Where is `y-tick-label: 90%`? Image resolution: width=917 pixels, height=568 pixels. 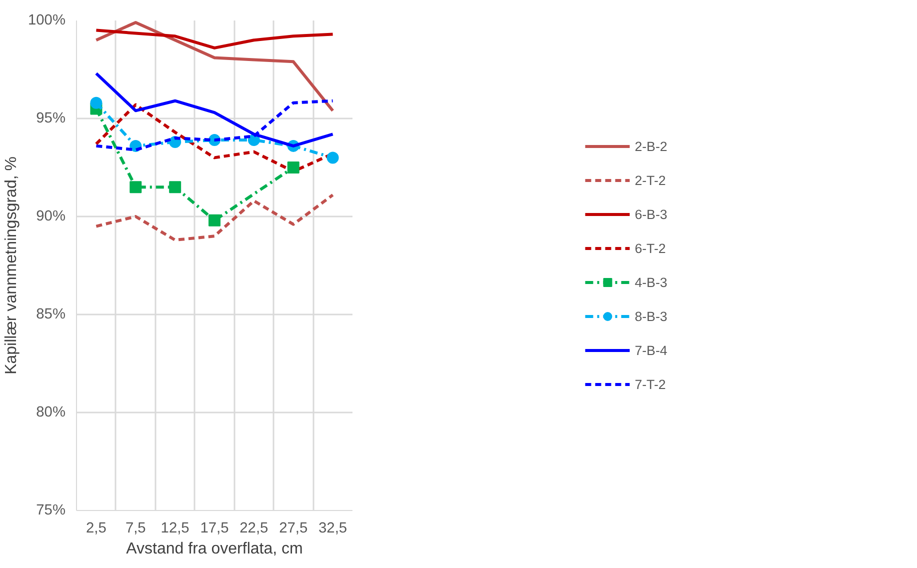 y-tick-label: 90% is located at coordinates (51, 216).